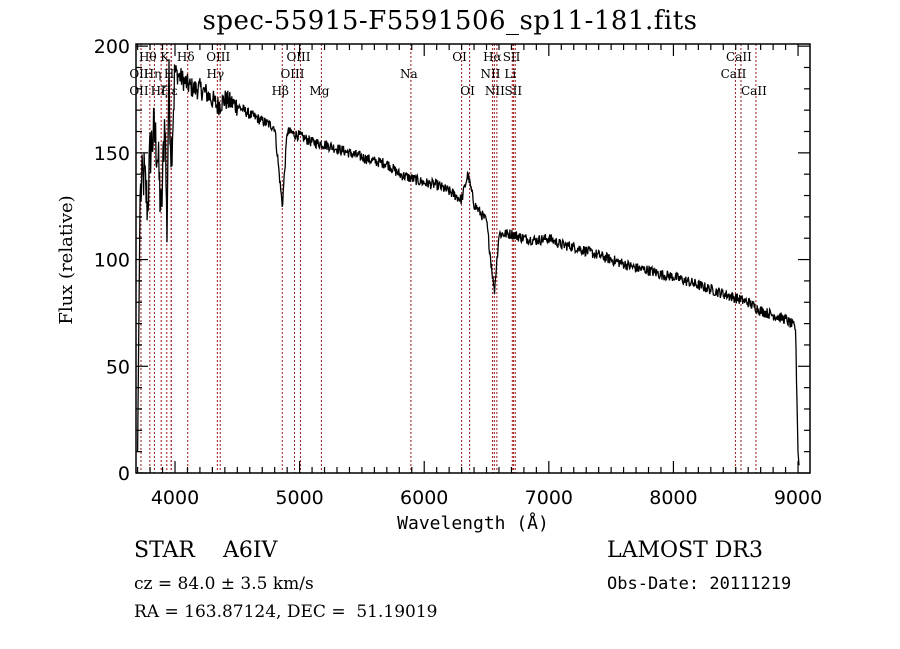 This screenshot has width=900, height=649. What do you see at coordinates (216, 74) in the screenshot?
I see `line-label-hγ: Hγ` at bounding box center [216, 74].